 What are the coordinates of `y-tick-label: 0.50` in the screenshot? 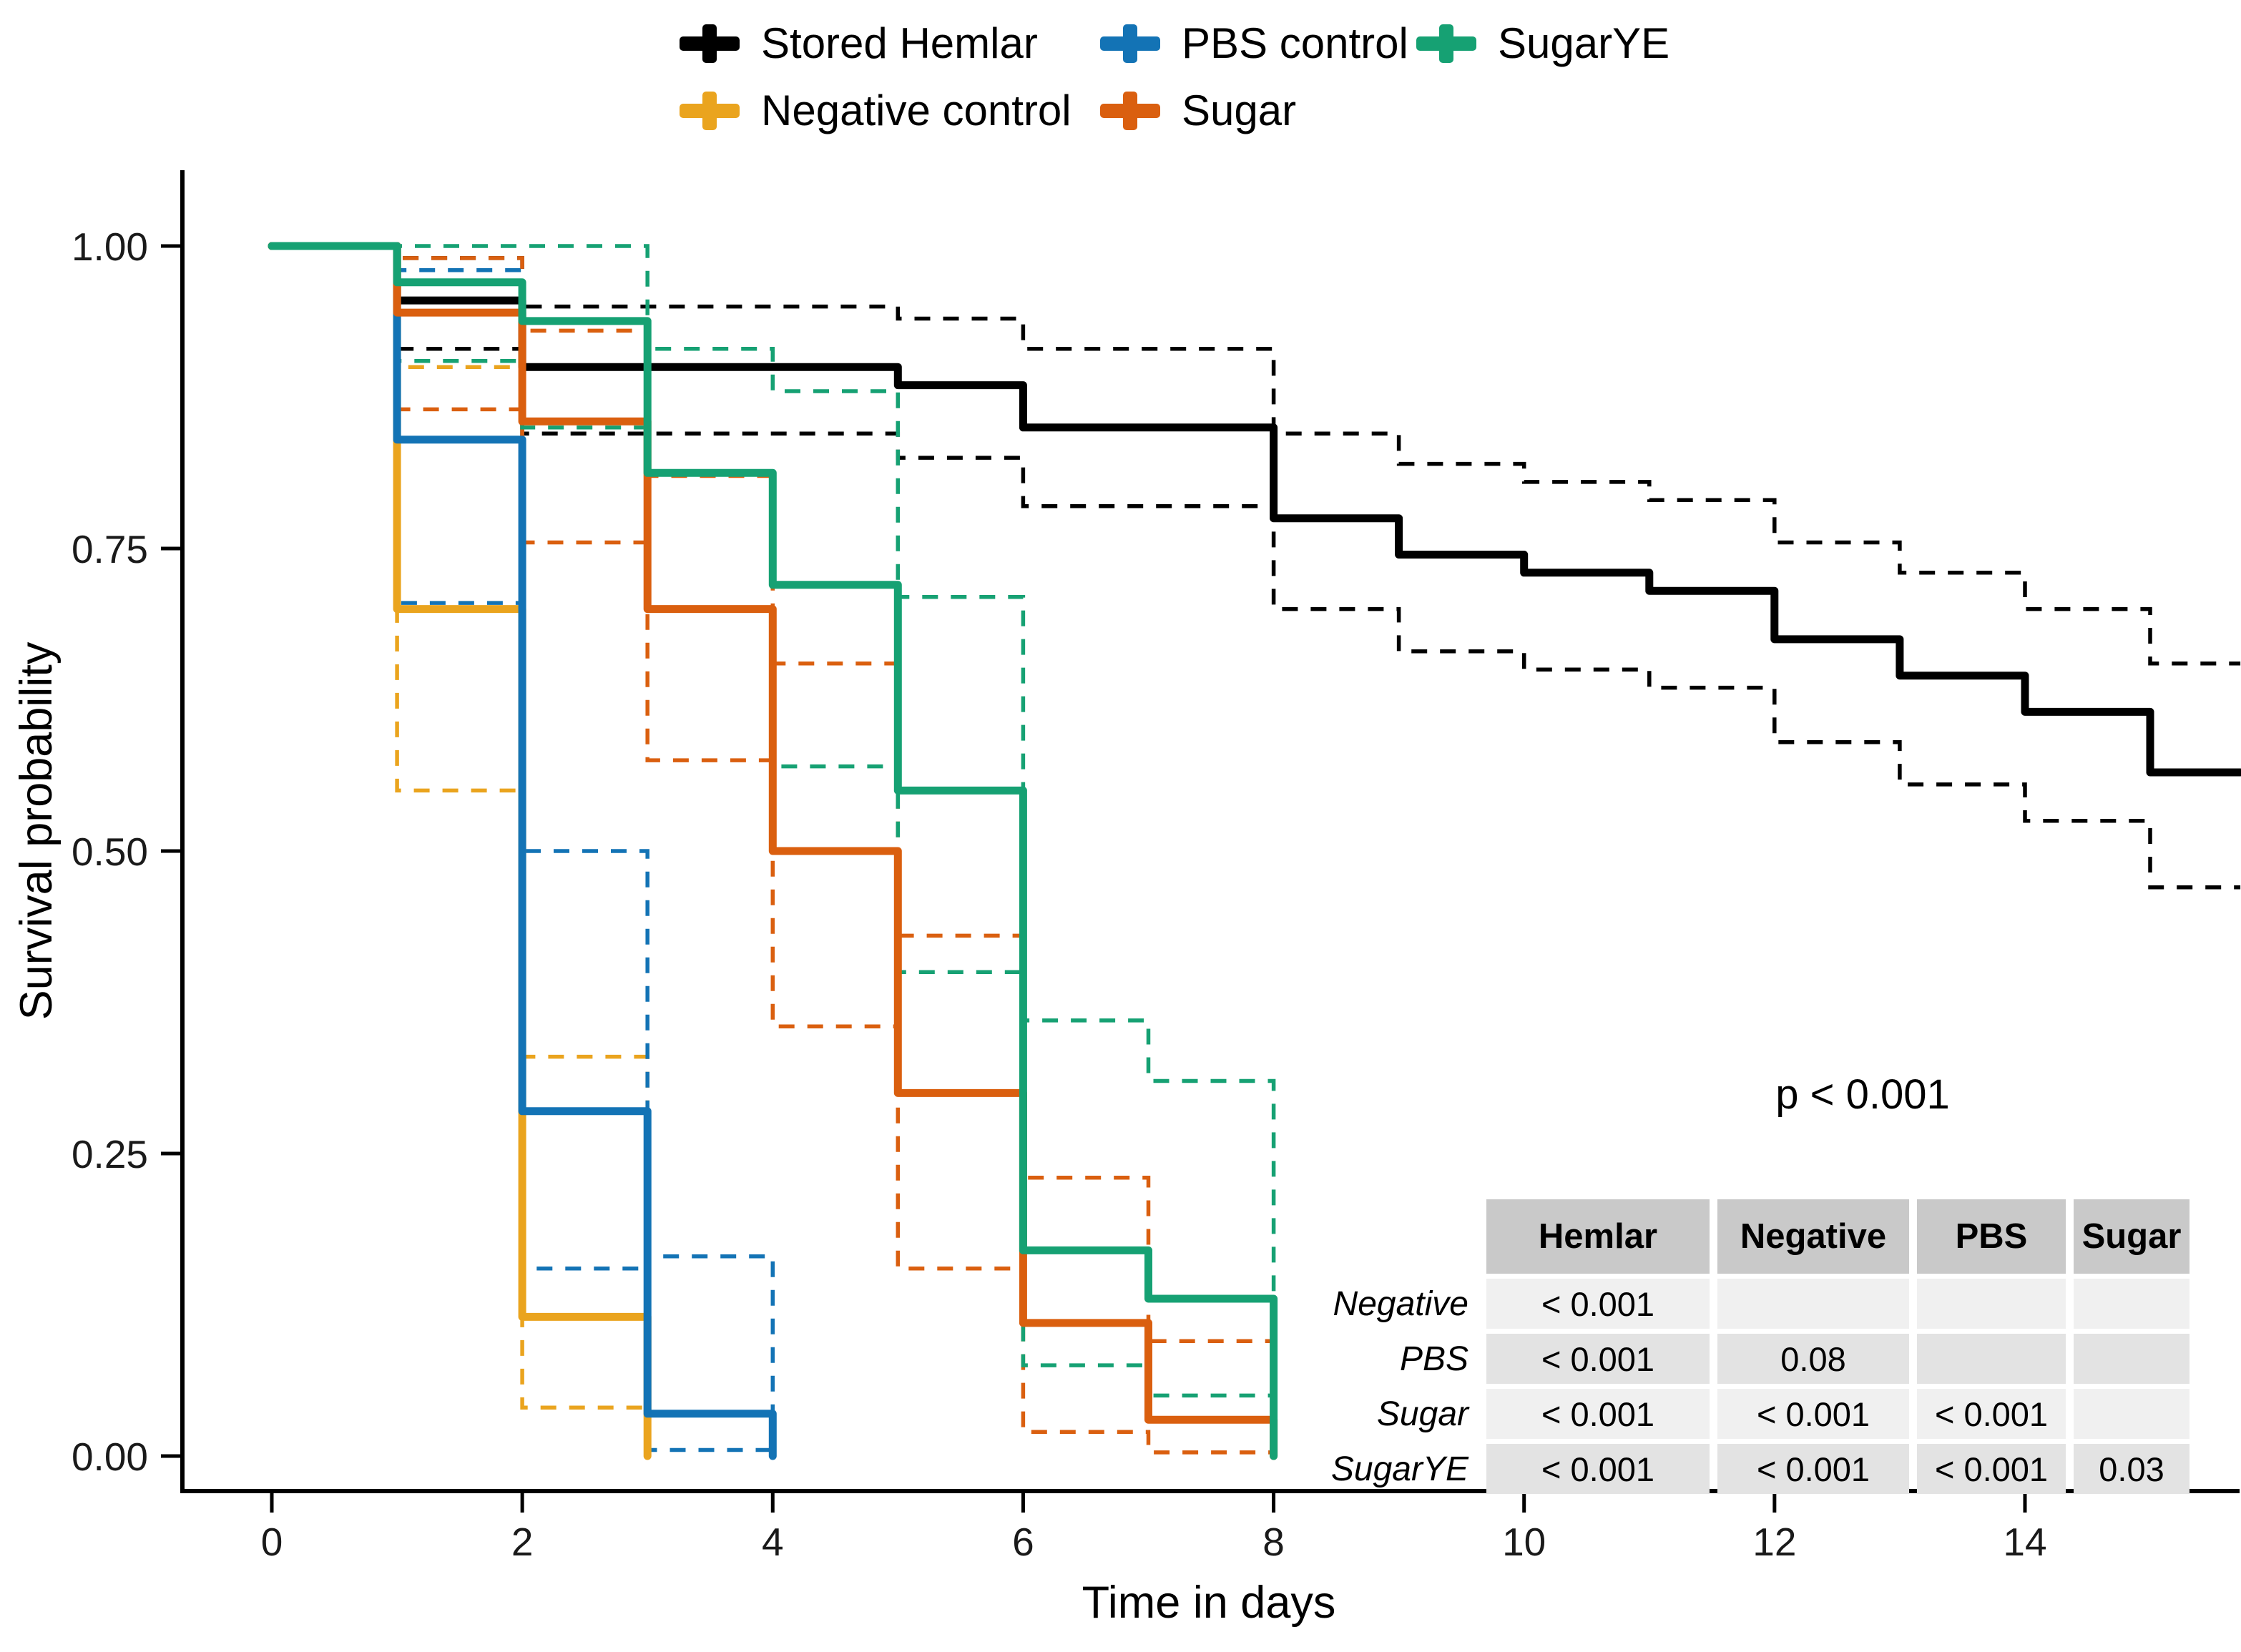 It's located at (110, 852).